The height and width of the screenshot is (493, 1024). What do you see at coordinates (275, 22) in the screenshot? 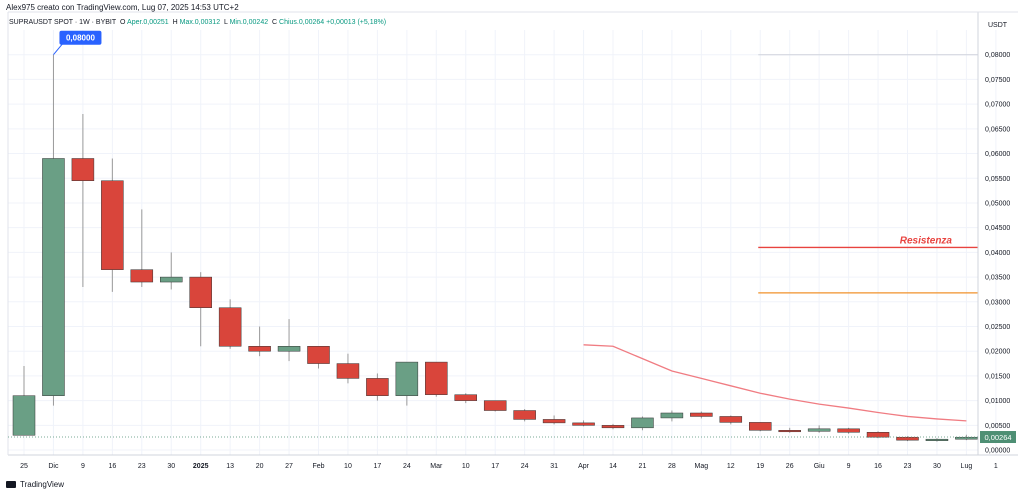
I see `close-label: C` at bounding box center [275, 22].